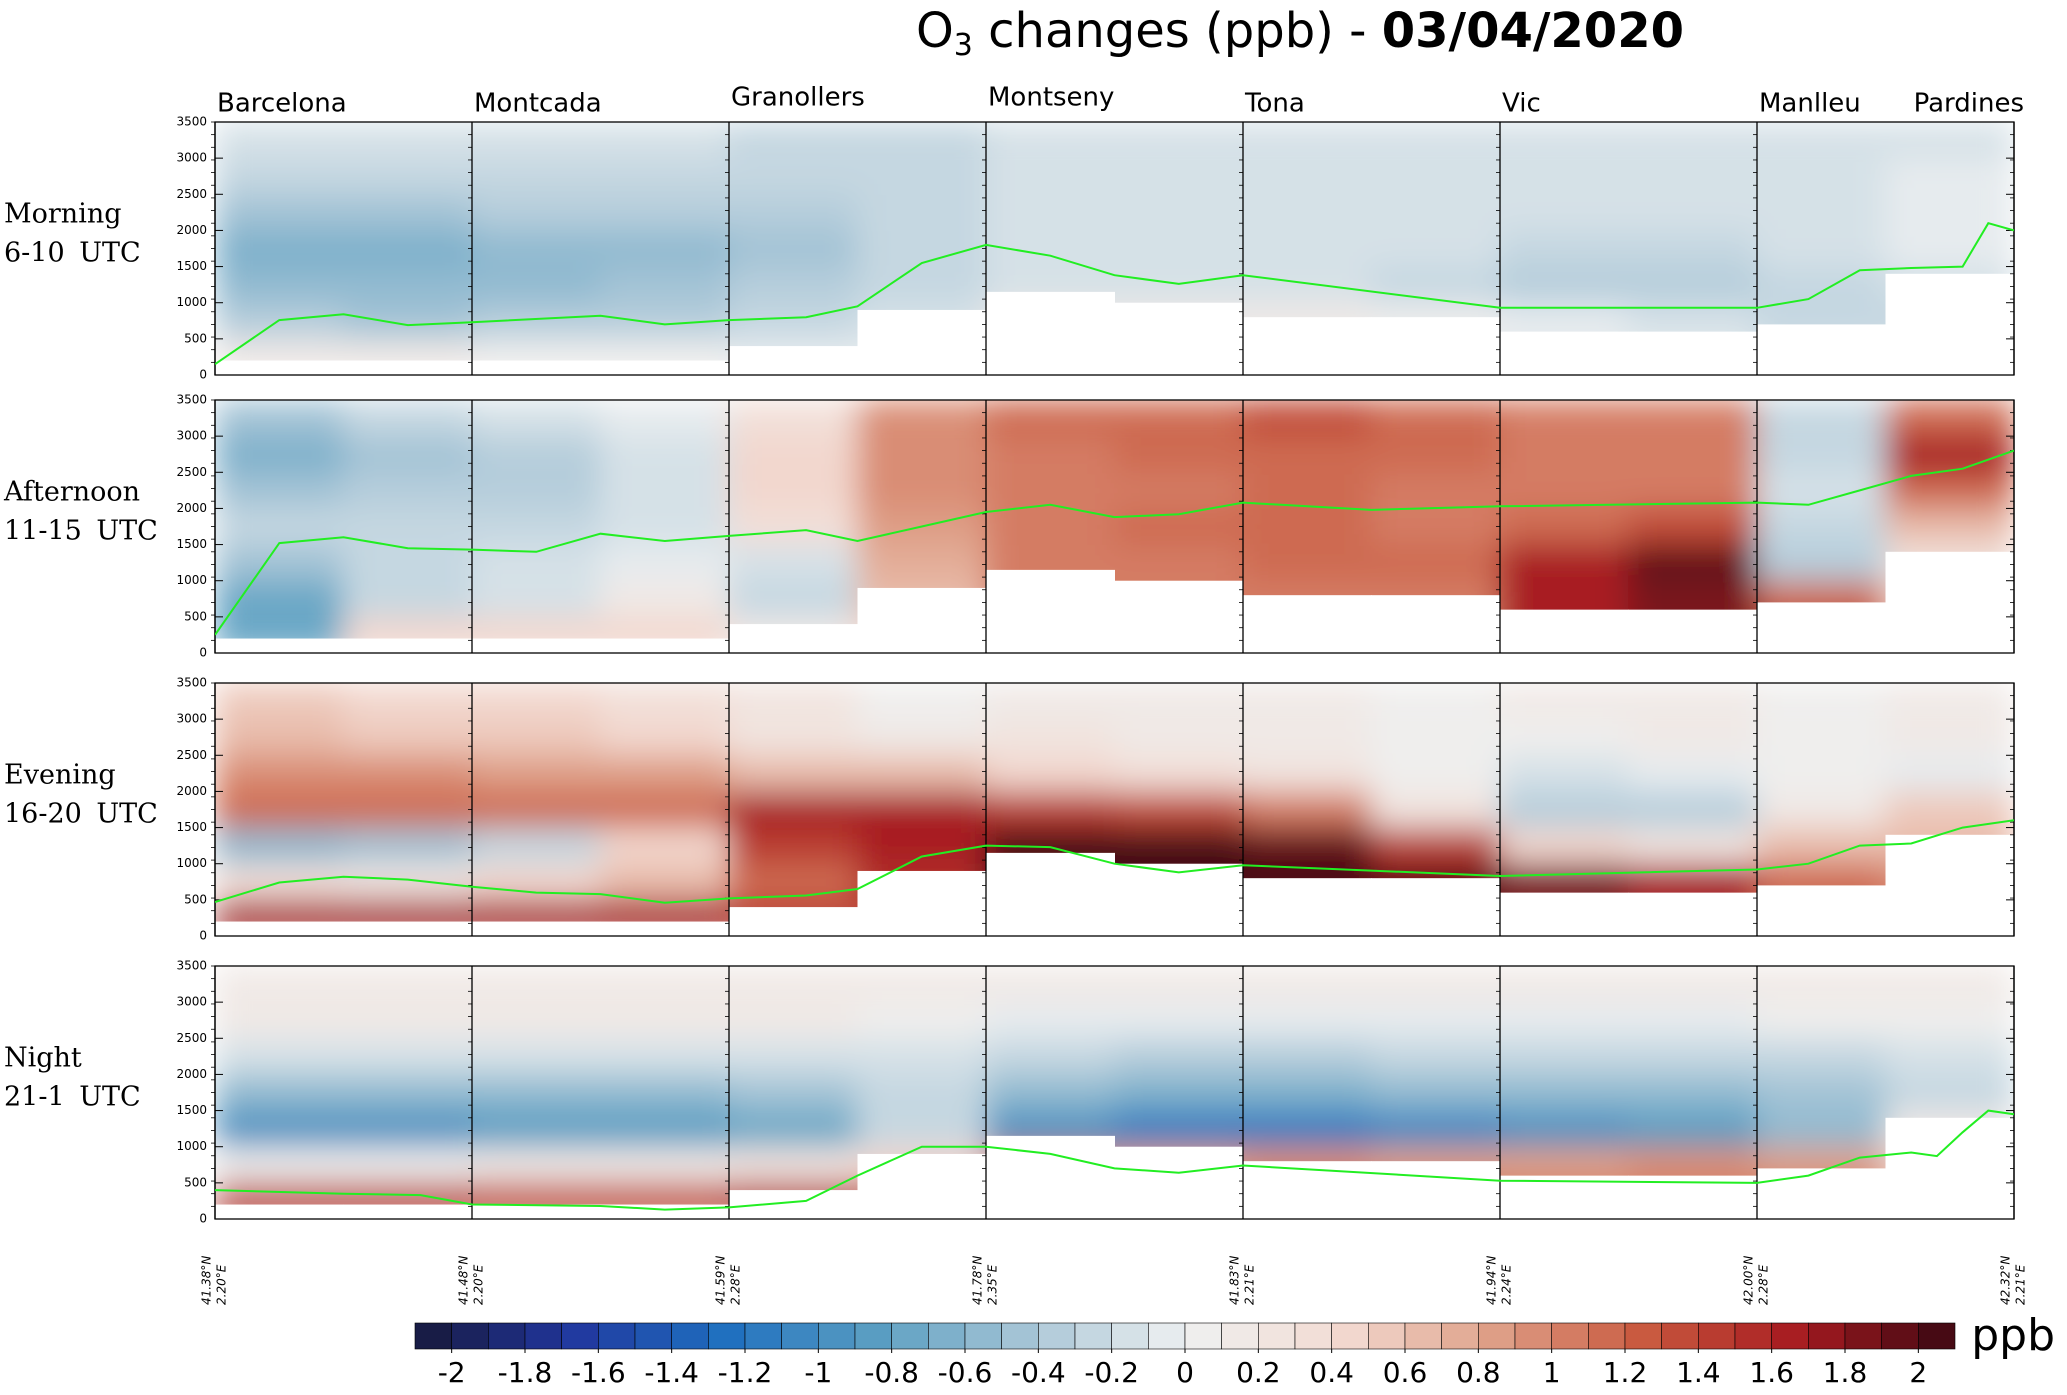  What do you see at coordinates (978, 1280) in the screenshot?
I see `coord-label: 41.78°N` at bounding box center [978, 1280].